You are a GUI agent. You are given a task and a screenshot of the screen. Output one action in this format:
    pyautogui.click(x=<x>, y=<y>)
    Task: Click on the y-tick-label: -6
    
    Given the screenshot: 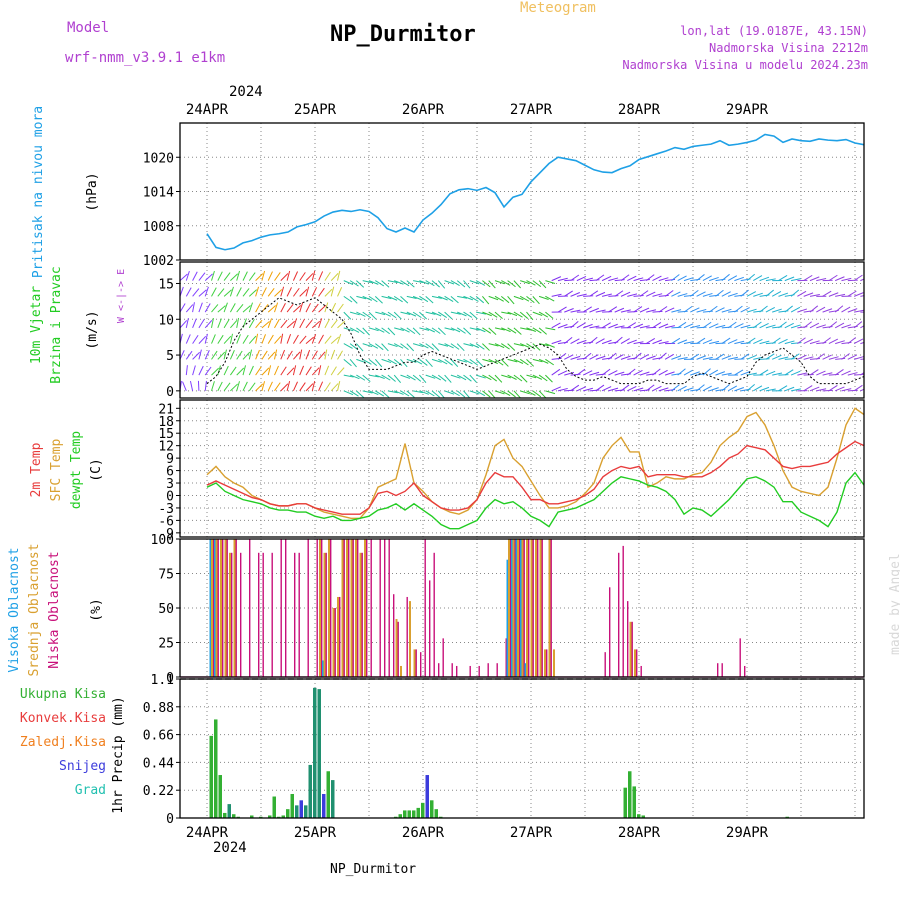 What is the action you would take?
    pyautogui.click(x=166, y=521)
    